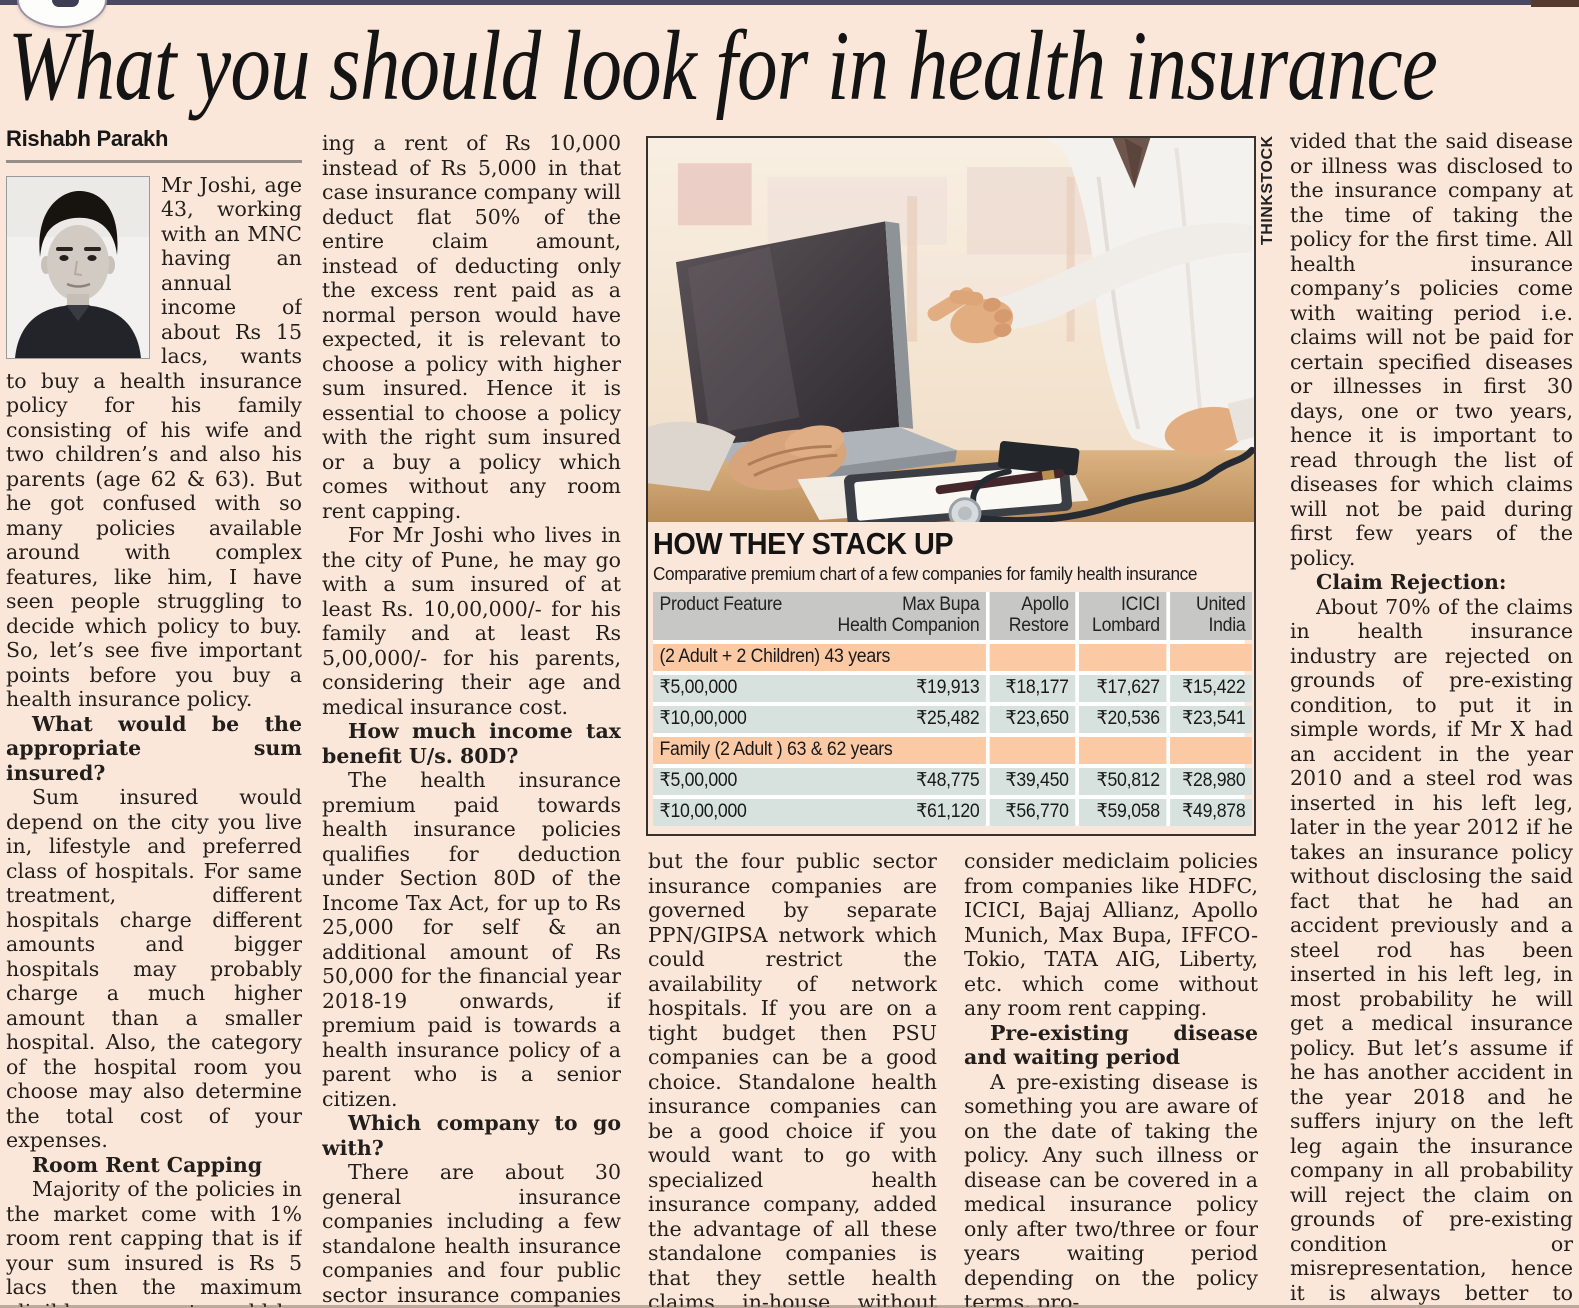  I want to click on table-row-cell: ₹39,450, so click(1032, 781).